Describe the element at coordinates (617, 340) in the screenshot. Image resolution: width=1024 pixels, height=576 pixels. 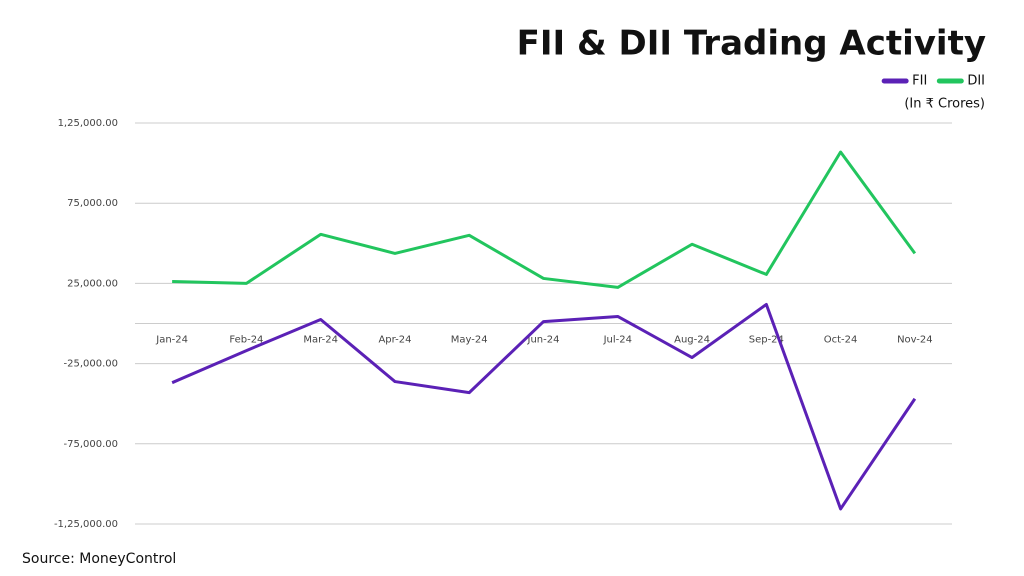
I see `x-tick-label: Jul-24` at that location.